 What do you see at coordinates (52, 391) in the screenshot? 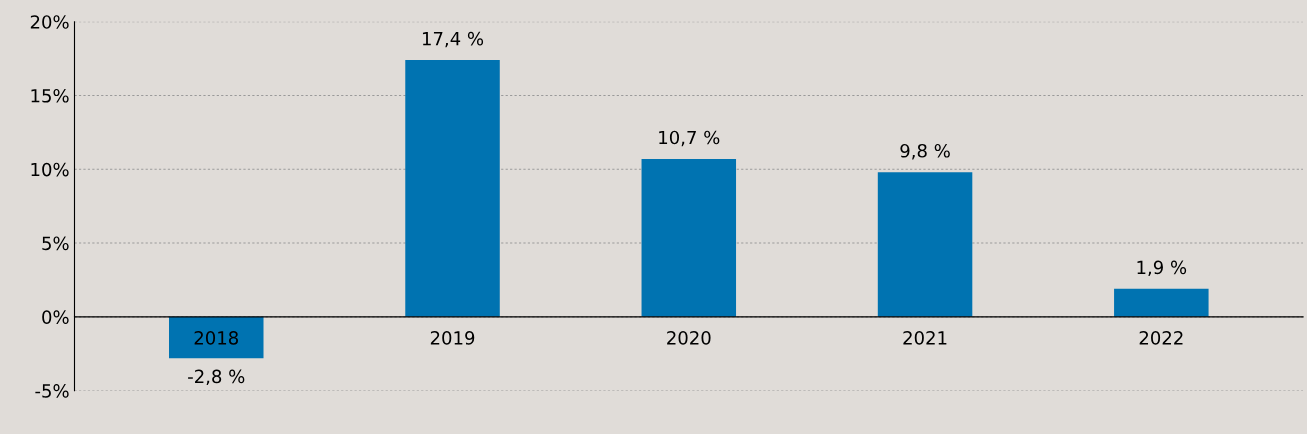
I see `y-tick-label: -5%` at bounding box center [52, 391].